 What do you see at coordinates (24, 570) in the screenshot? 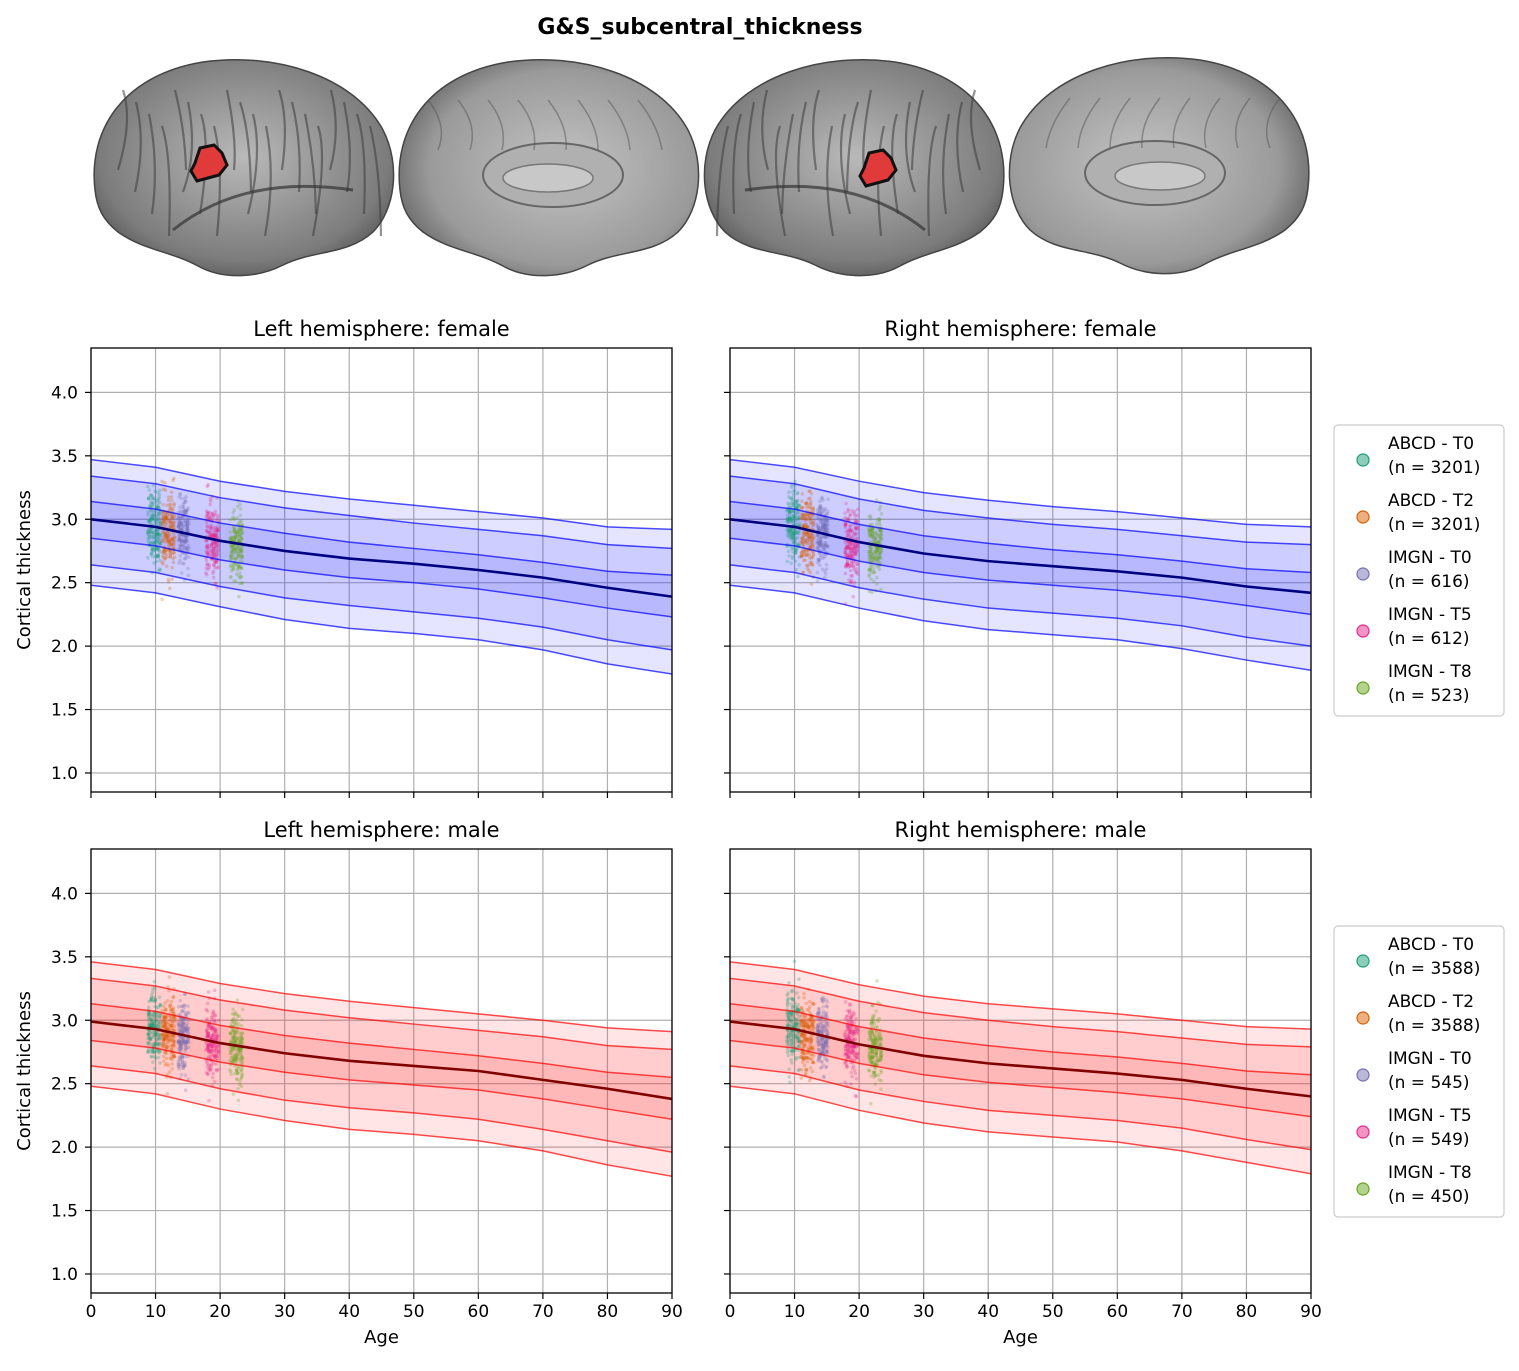
I see `y-axis-label: Cortical thickness` at bounding box center [24, 570].